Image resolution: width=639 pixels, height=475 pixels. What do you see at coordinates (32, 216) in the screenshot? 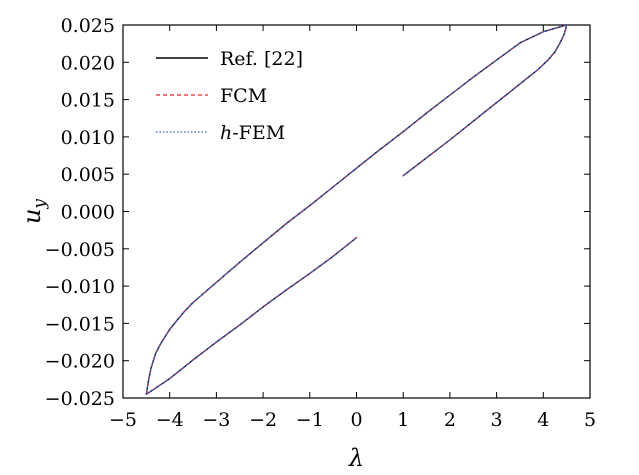
I see `y-axis-title-main: u` at bounding box center [32, 216].